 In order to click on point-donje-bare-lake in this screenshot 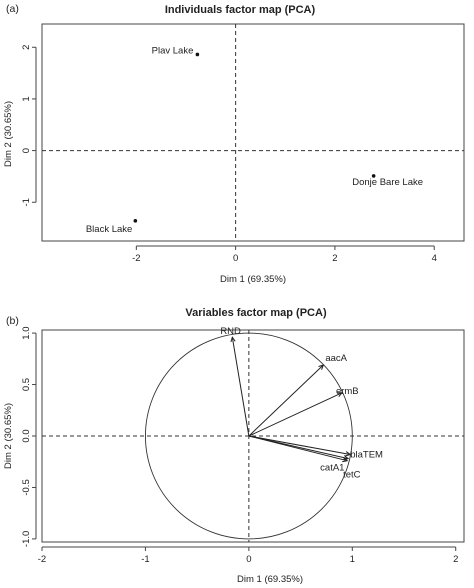, I will do `click(373, 176)`.